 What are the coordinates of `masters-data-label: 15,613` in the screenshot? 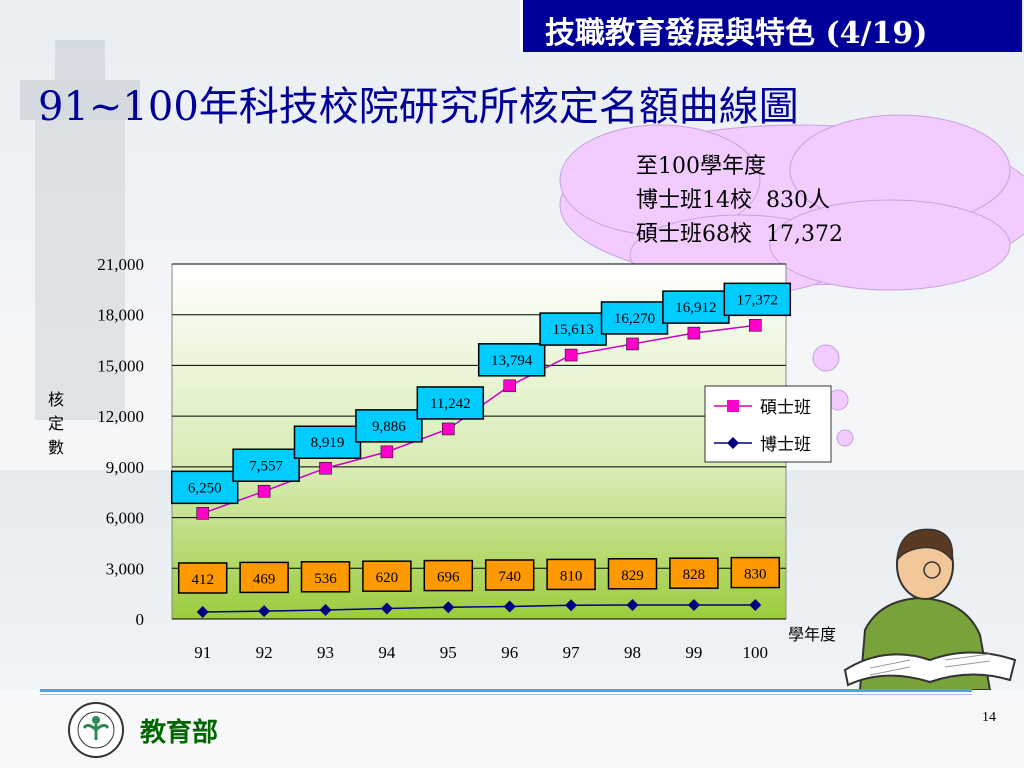 It's located at (572, 330).